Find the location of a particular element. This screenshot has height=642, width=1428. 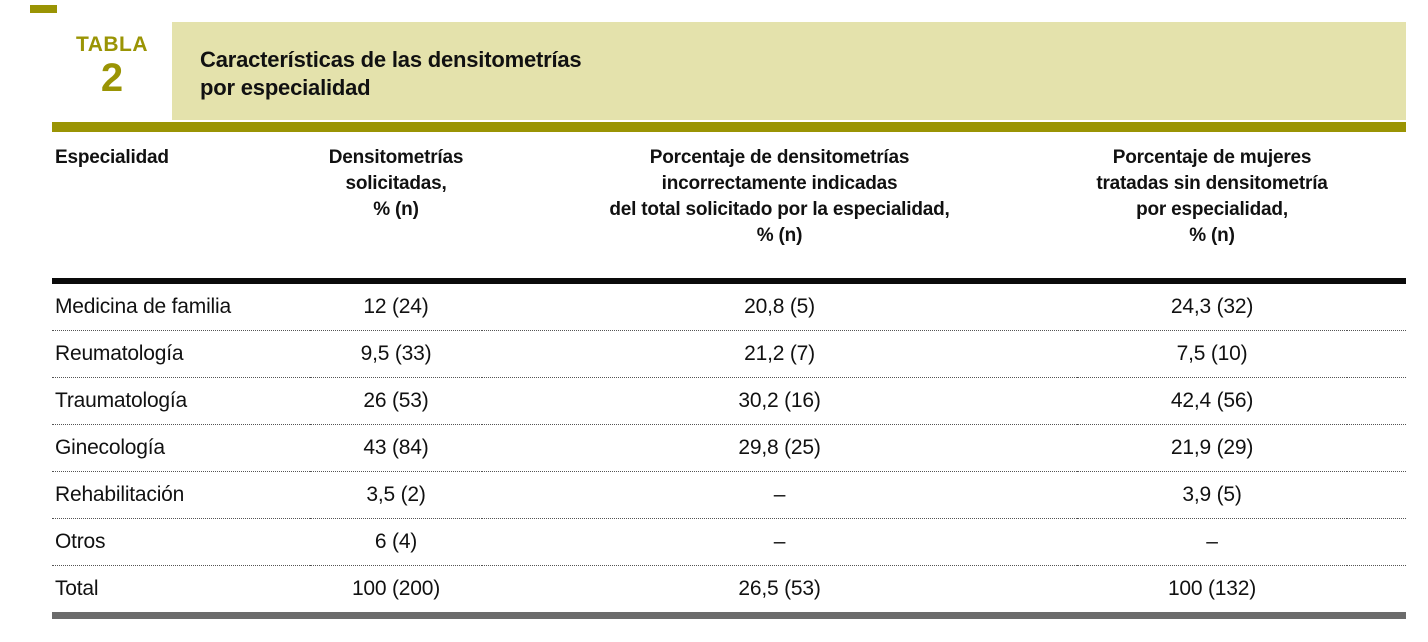

table-row: Ginecología 43 (84) 29,8 (25) 21,9 (29) is located at coordinates (729, 448).